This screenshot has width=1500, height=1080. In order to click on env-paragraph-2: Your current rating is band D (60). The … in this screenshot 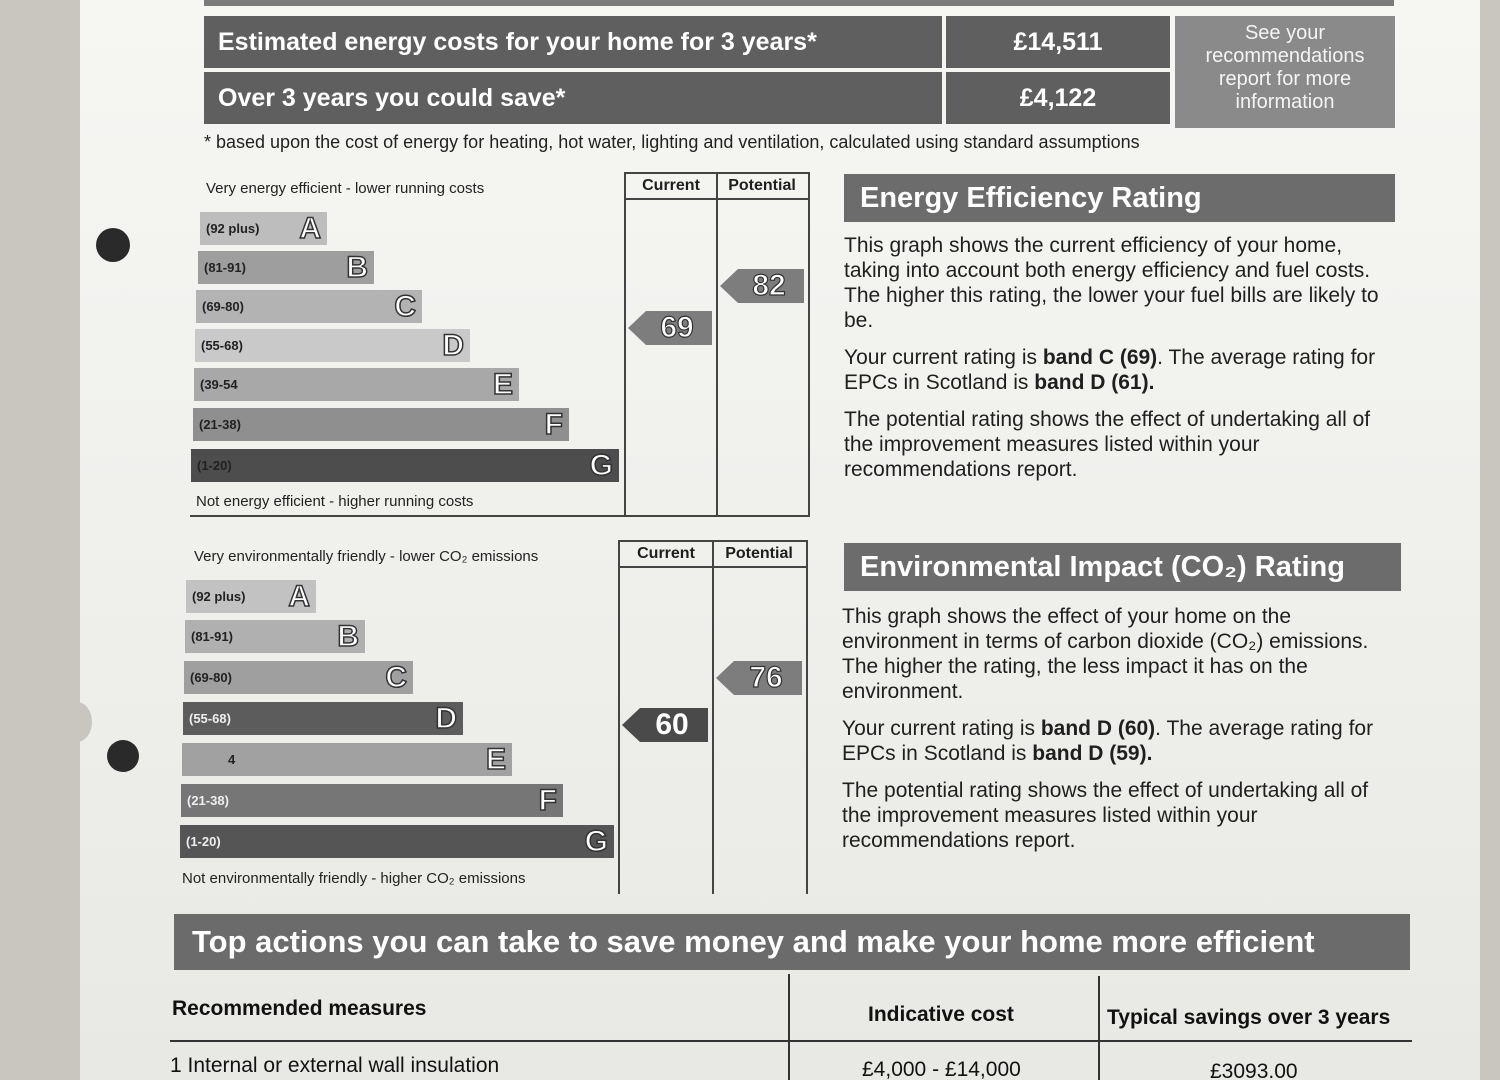, I will do `click(1122, 741)`.